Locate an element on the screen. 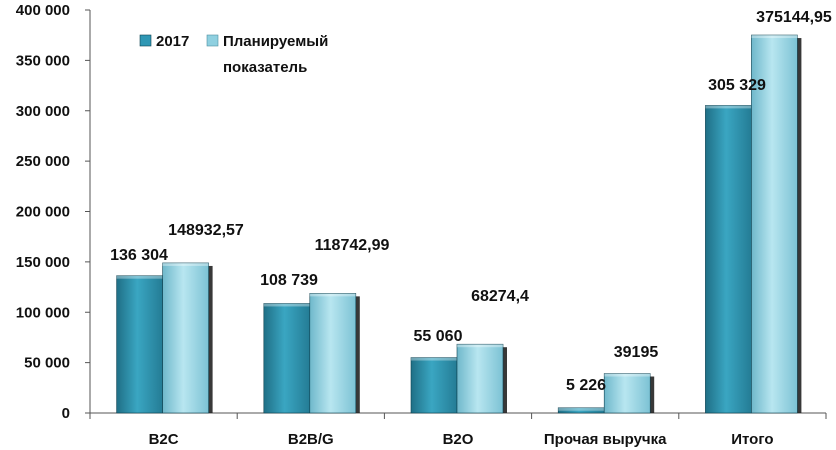  data-label: 5 226 is located at coordinates (586, 385).